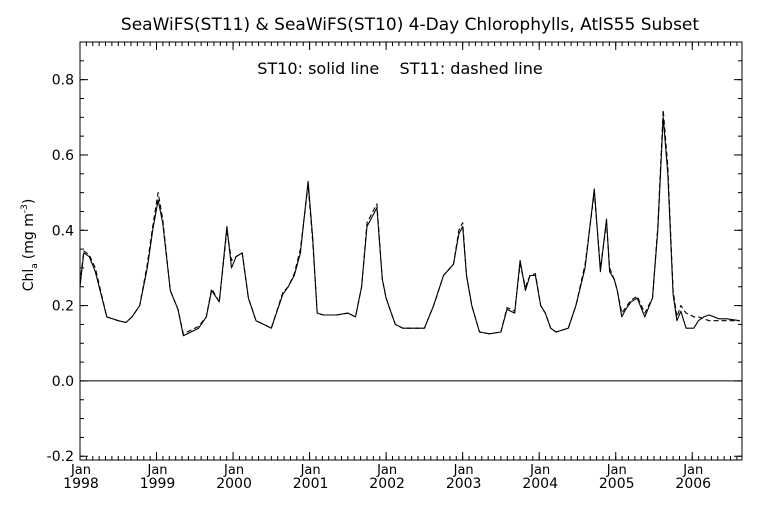  What do you see at coordinates (25, 208) in the screenshot?
I see `y-axis-label-superscript: -3` at bounding box center [25, 208].